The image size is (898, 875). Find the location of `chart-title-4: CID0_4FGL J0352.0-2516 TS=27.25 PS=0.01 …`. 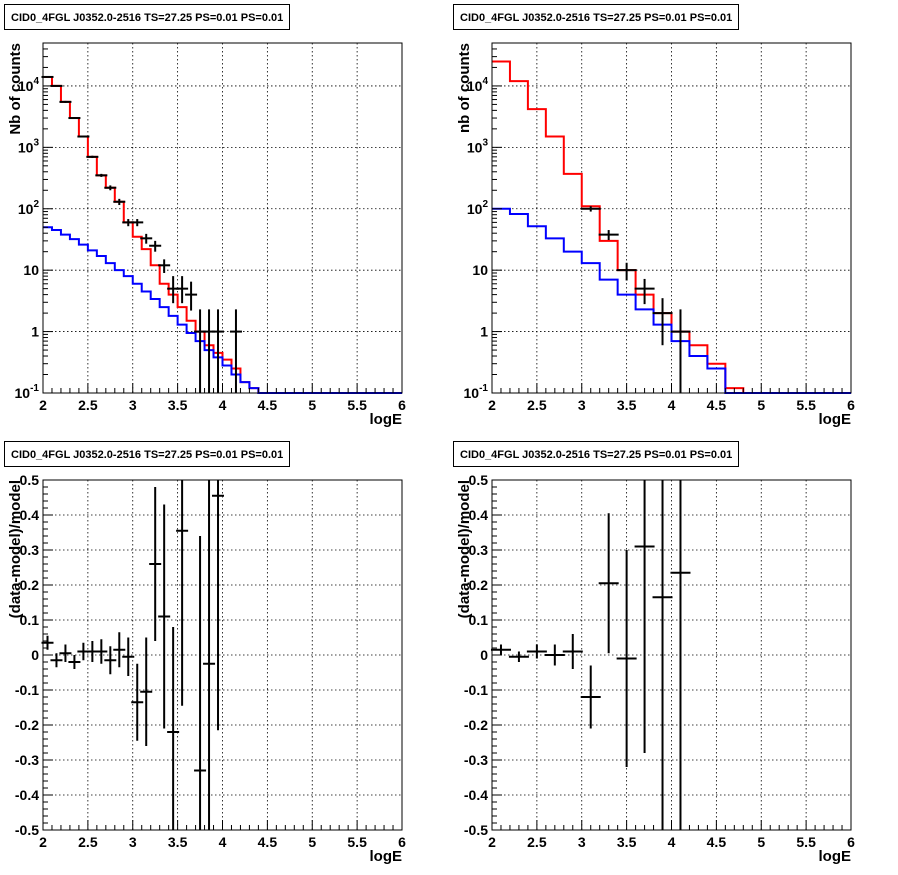

chart-title-4: CID0_4FGL J0352.0-2516 TS=27.25 PS=0.01 … is located at coordinates (596, 454).